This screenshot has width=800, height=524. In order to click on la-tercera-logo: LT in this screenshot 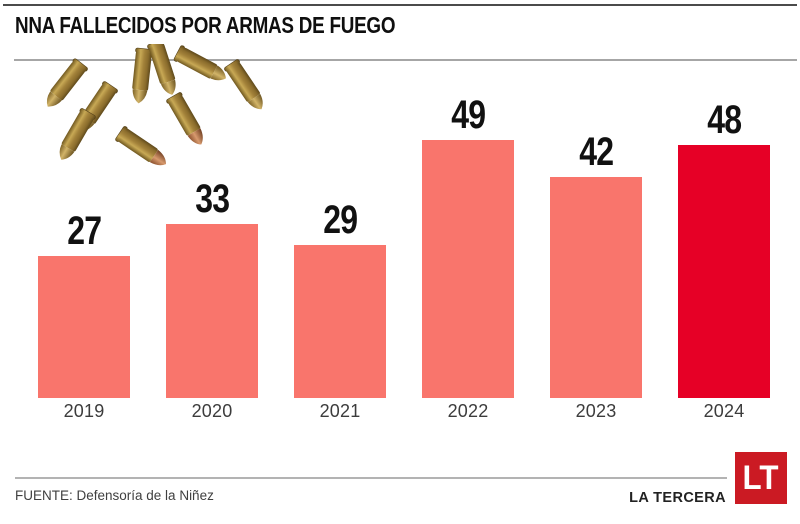, I will do `click(761, 478)`.